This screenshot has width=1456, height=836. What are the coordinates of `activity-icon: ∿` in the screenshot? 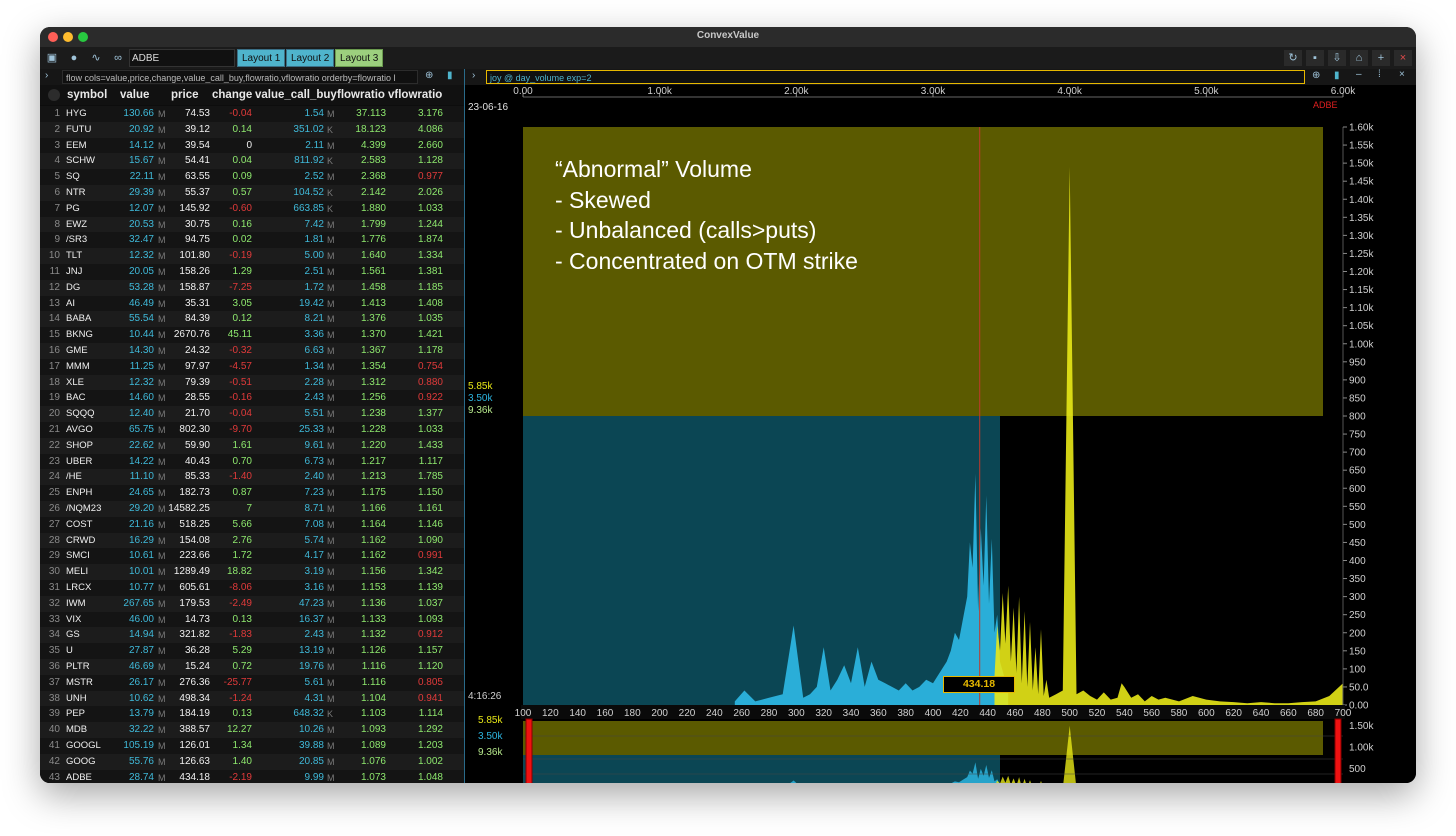 It's located at (96, 58).